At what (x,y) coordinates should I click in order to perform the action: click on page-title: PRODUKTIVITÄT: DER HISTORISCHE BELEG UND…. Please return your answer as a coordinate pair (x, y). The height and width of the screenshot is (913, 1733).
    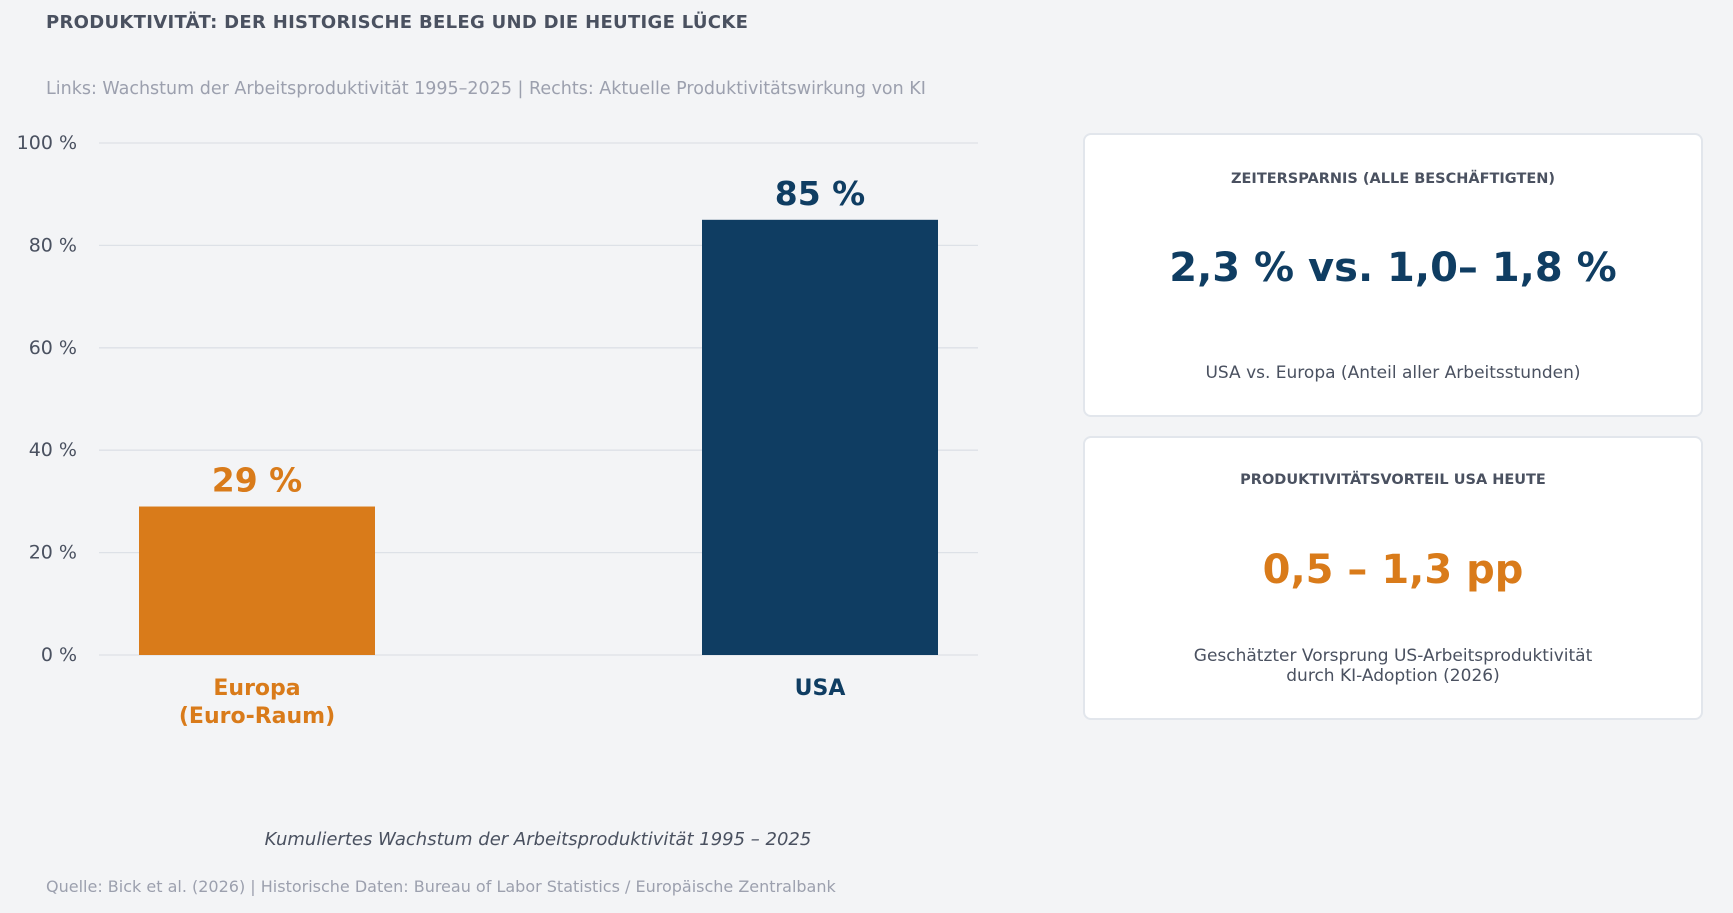
    Looking at the image, I should click on (397, 22).